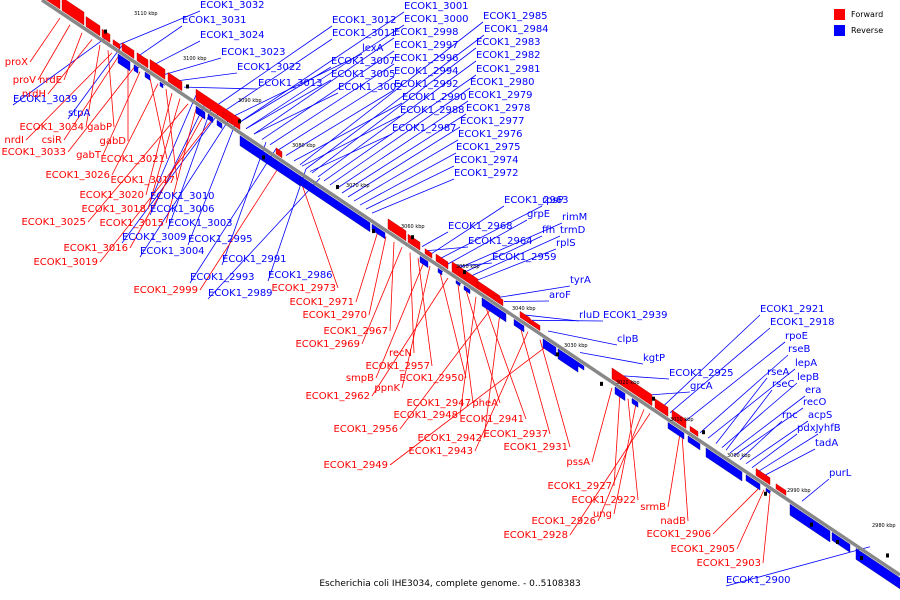  Describe the element at coordinates (449, 438) in the screenshot. I see `forward-gene-label: ECOK1_2942` at that location.